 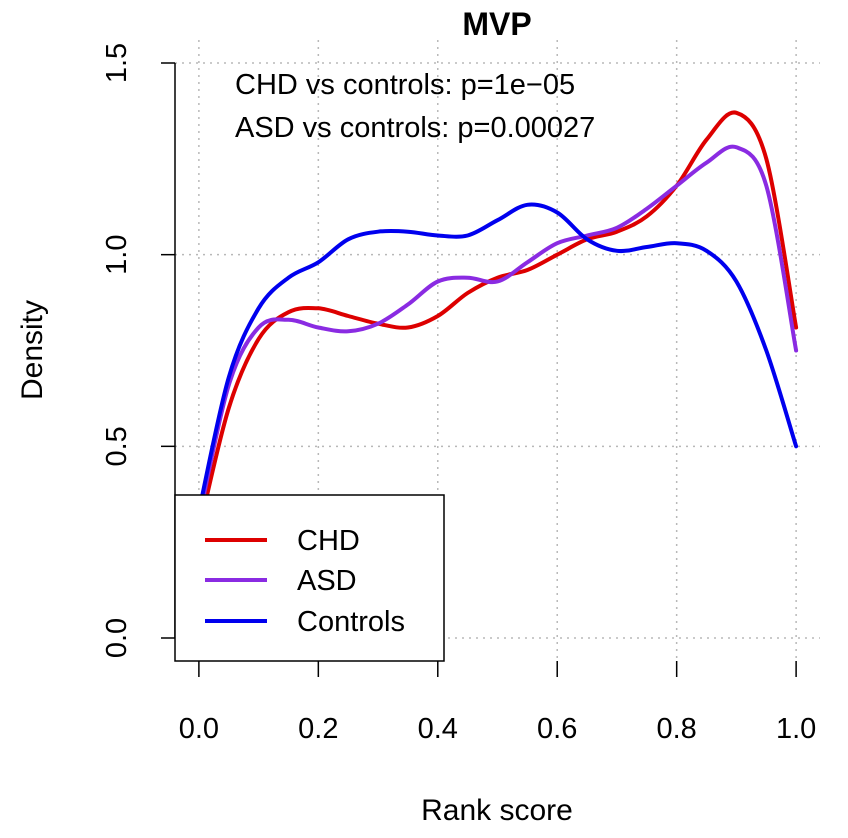 What do you see at coordinates (496, 24) in the screenshot?
I see `chart-title: MVP` at bounding box center [496, 24].